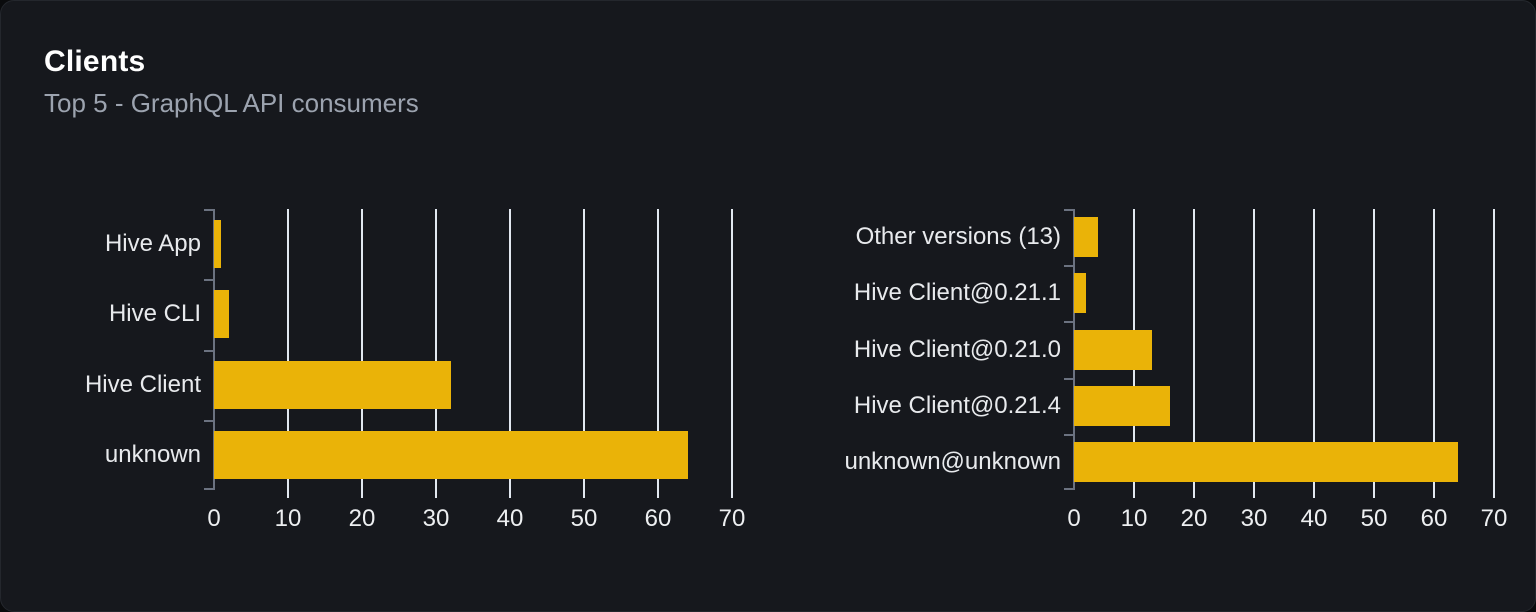  Describe the element at coordinates (214, 349) in the screenshot. I see `y-axis-line` at that location.